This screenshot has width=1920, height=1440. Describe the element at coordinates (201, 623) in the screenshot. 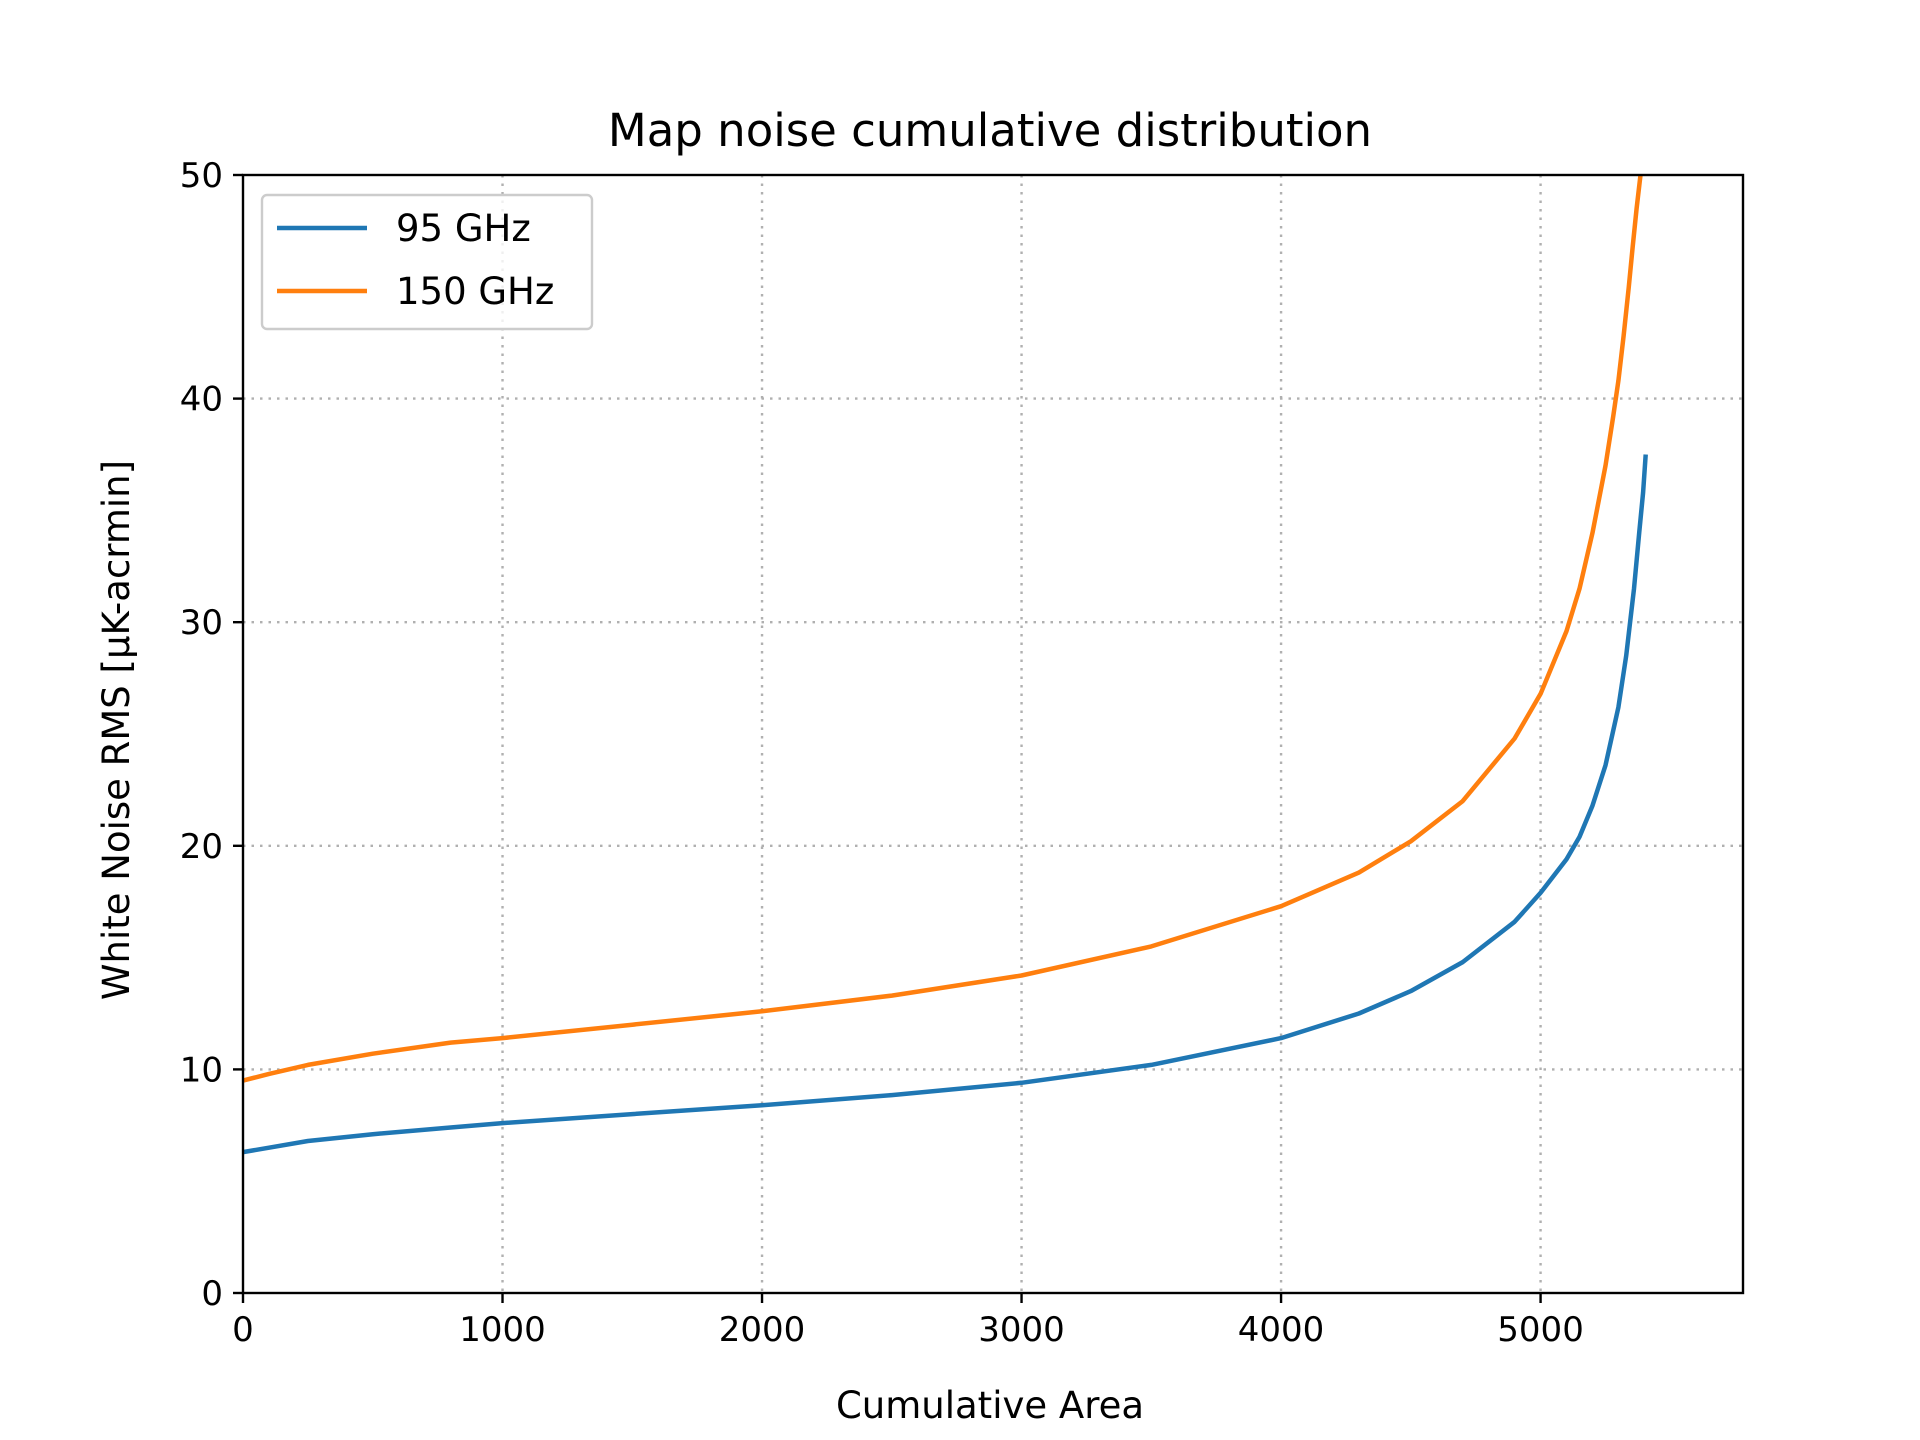

I see `y-tick-label: 30` at that location.